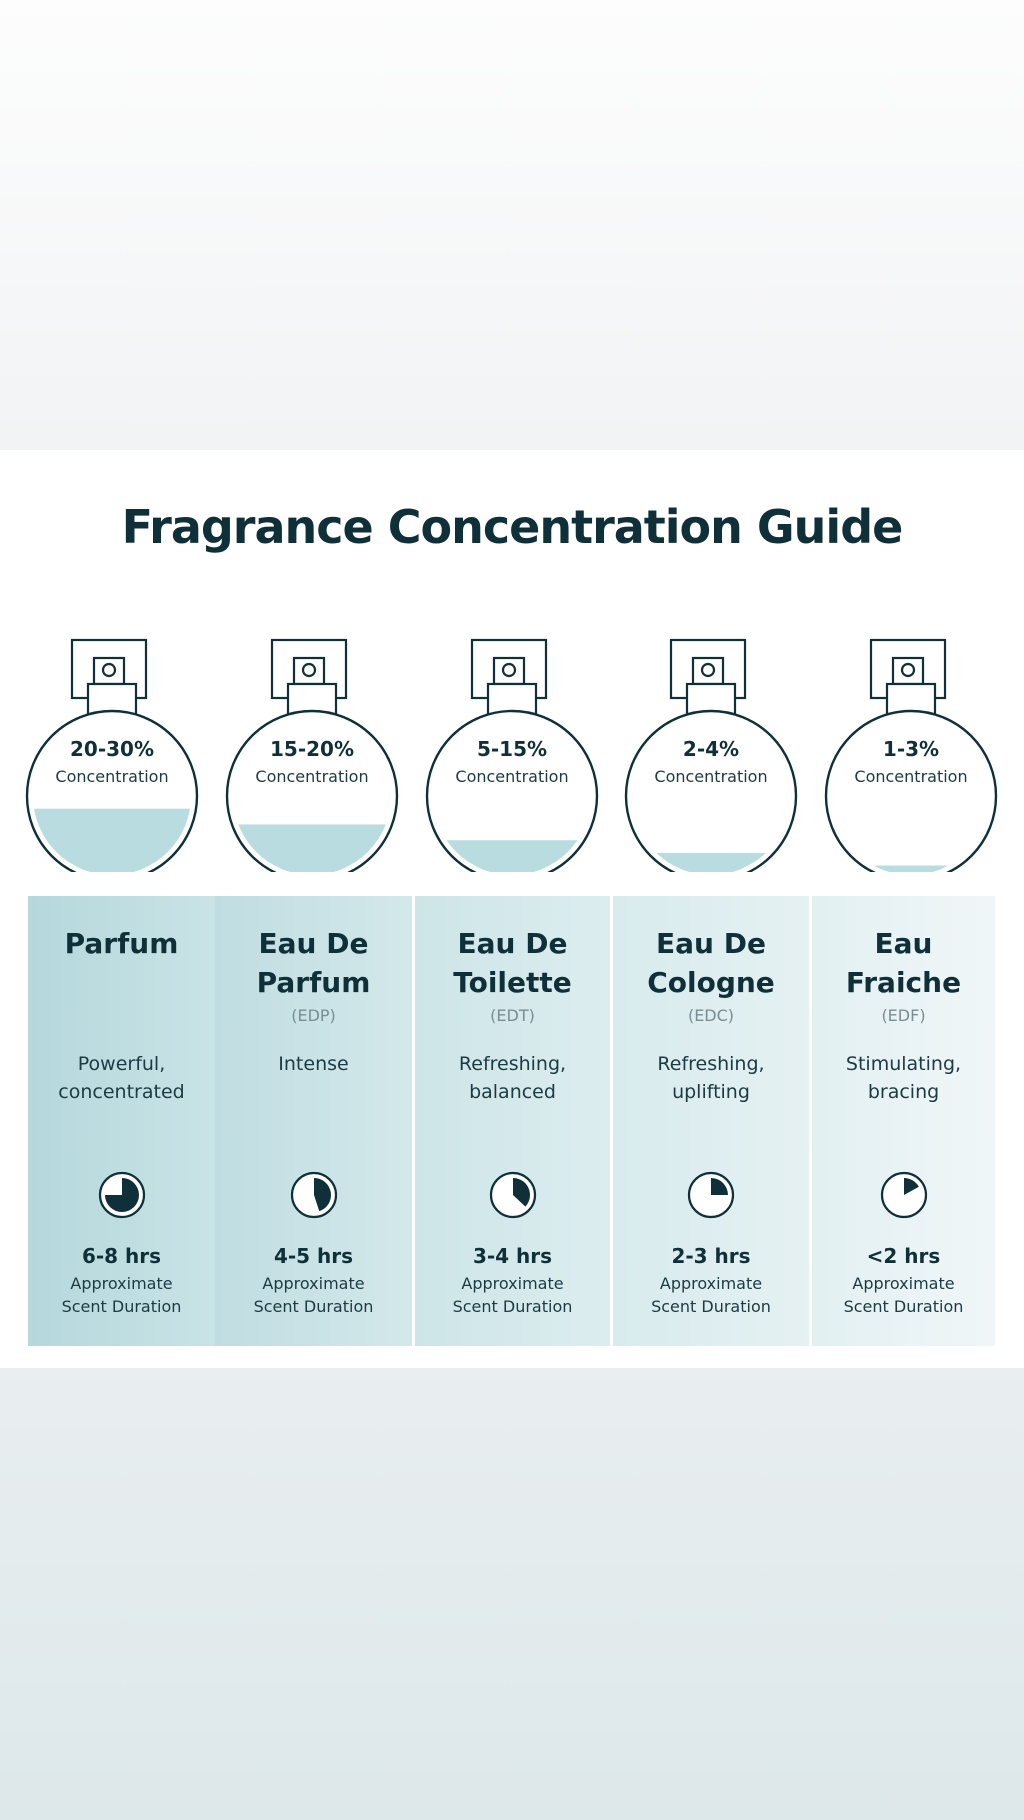 This screenshot has height=1820, width=1024. What do you see at coordinates (121, 1256) in the screenshot?
I see `scent-duration-hours: 6-8 hrs` at bounding box center [121, 1256].